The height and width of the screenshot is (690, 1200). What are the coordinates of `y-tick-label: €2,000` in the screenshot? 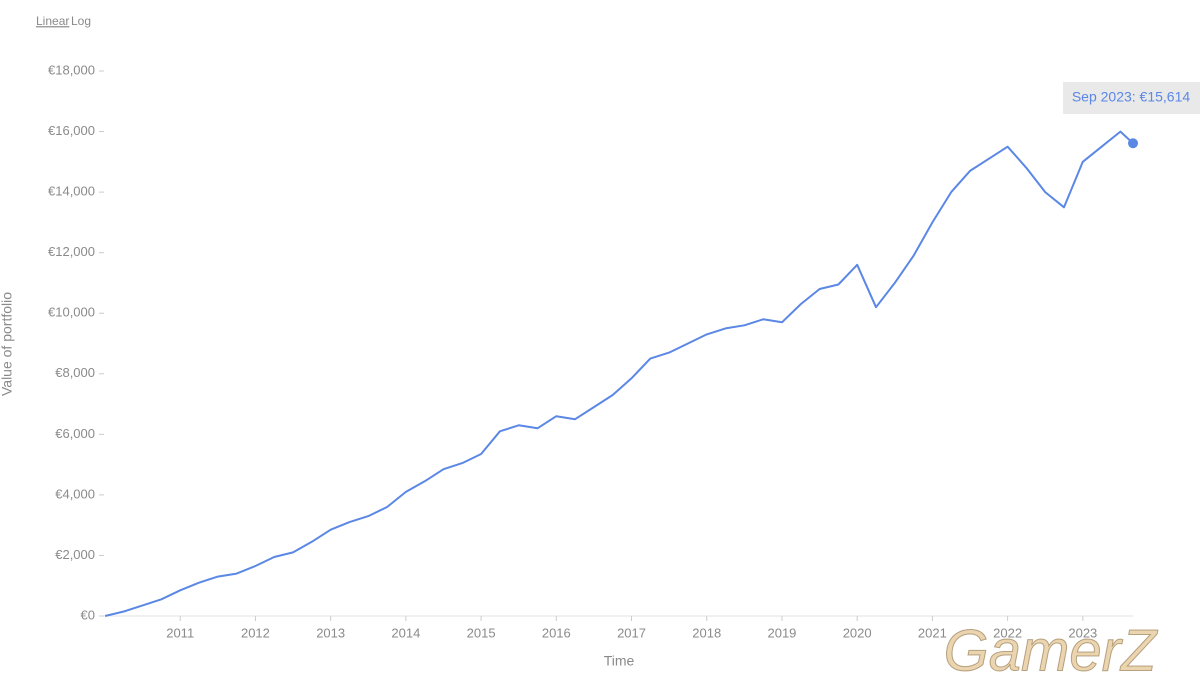 It's located at (75, 554).